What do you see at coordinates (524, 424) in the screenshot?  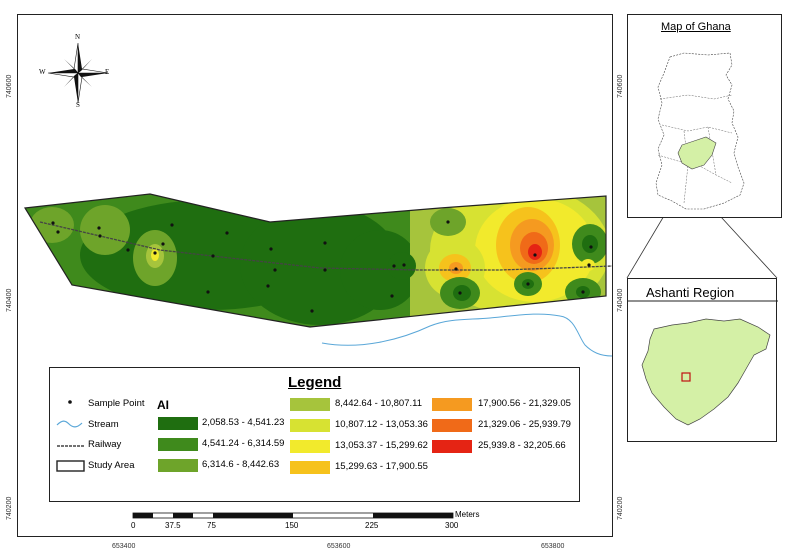 I see `class-label-9: 21,329.06 - 25,939.79` at bounding box center [524, 424].